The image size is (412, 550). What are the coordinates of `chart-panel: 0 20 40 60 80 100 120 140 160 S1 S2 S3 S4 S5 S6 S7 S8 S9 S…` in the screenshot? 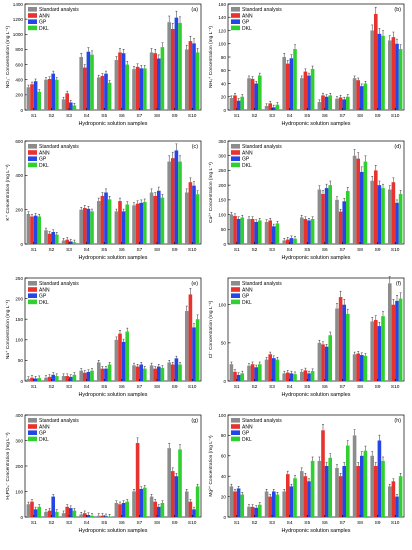 It's located at (306, 64).